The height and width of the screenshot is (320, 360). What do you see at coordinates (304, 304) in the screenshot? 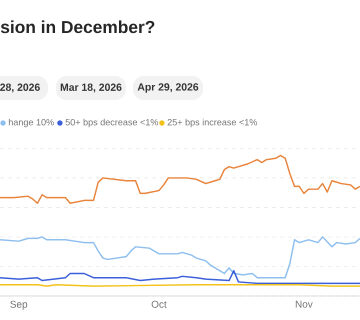
I see `x-tick-label: Nov` at bounding box center [304, 304].